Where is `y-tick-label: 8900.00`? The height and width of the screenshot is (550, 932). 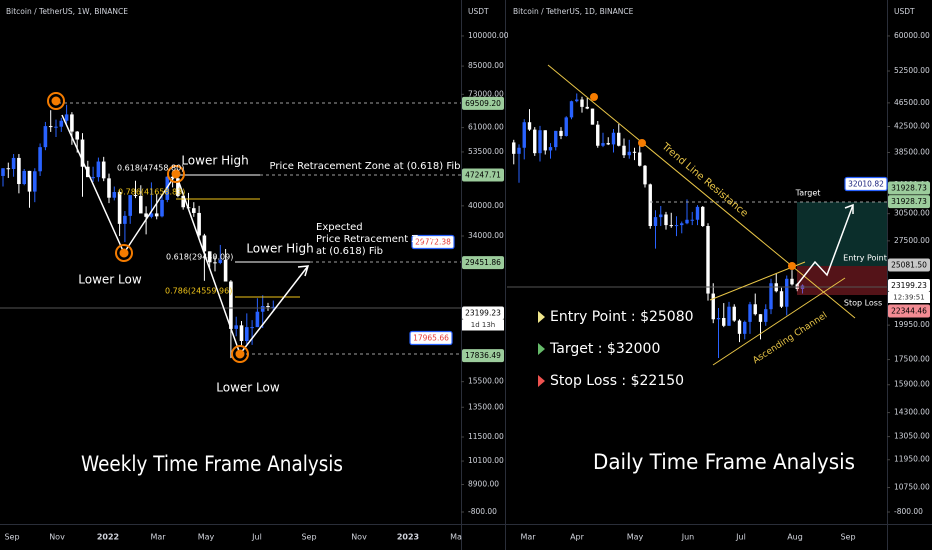 y-tick-label: 8900.00 is located at coordinates (483, 484).